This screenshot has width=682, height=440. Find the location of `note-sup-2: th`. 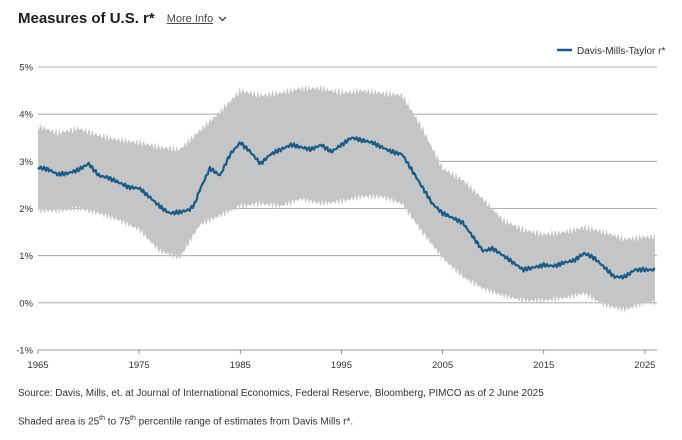

note-sup-2: th is located at coordinates (133, 418).